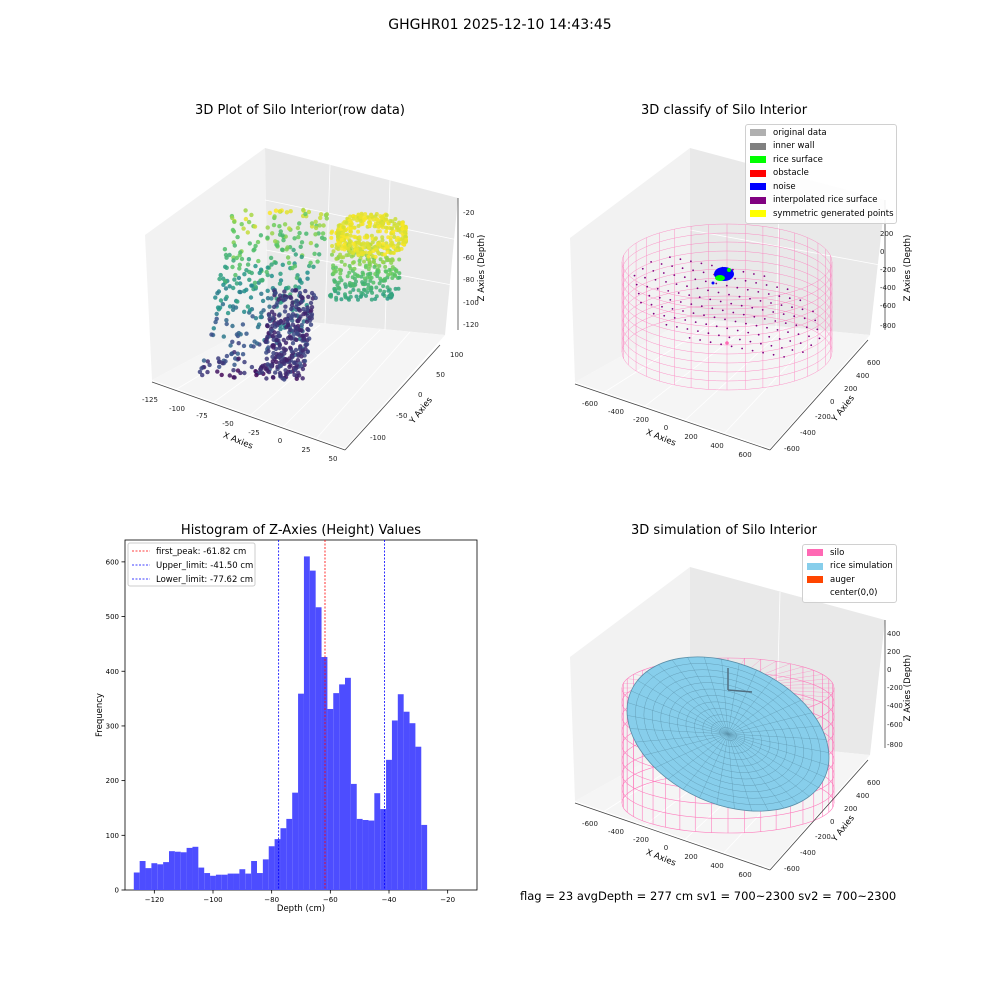 This screenshot has width=1000, height=1000. I want to click on classify-ytick: -200, so click(823, 417).